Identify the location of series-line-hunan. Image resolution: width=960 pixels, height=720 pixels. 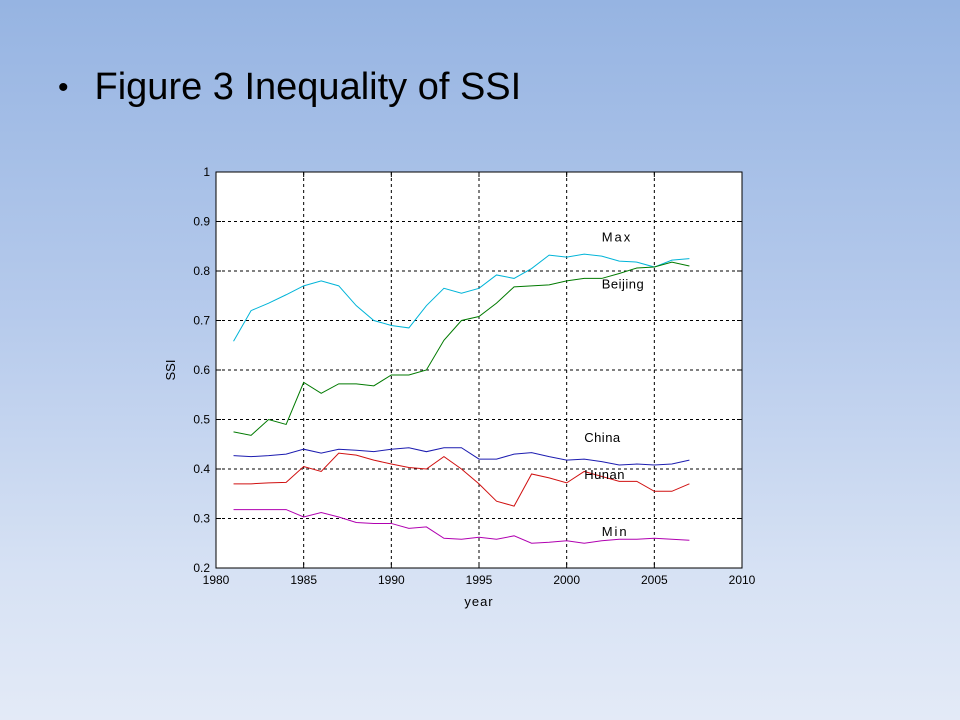
(461, 479).